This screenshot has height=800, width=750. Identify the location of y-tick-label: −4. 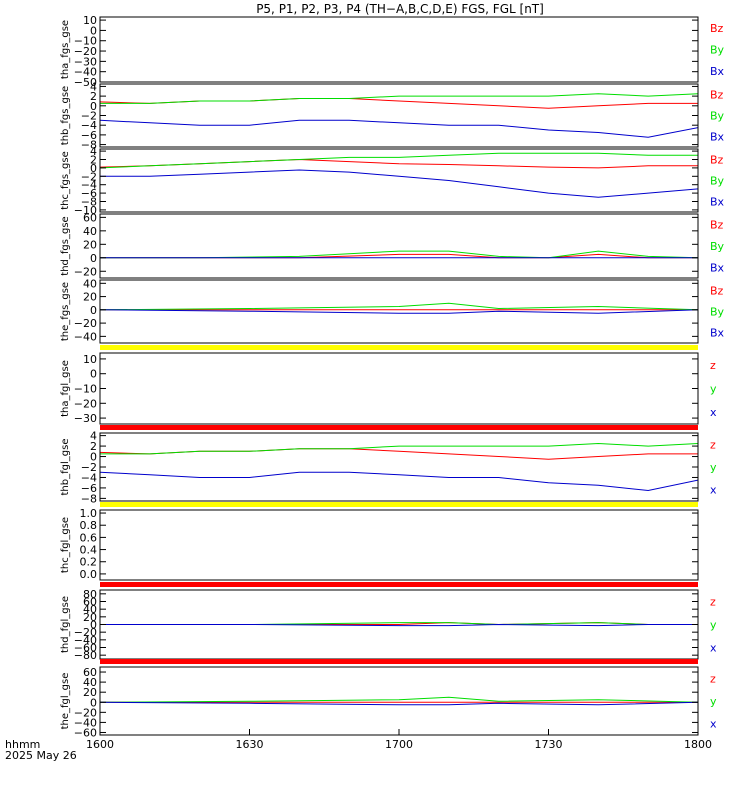
(89, 185).